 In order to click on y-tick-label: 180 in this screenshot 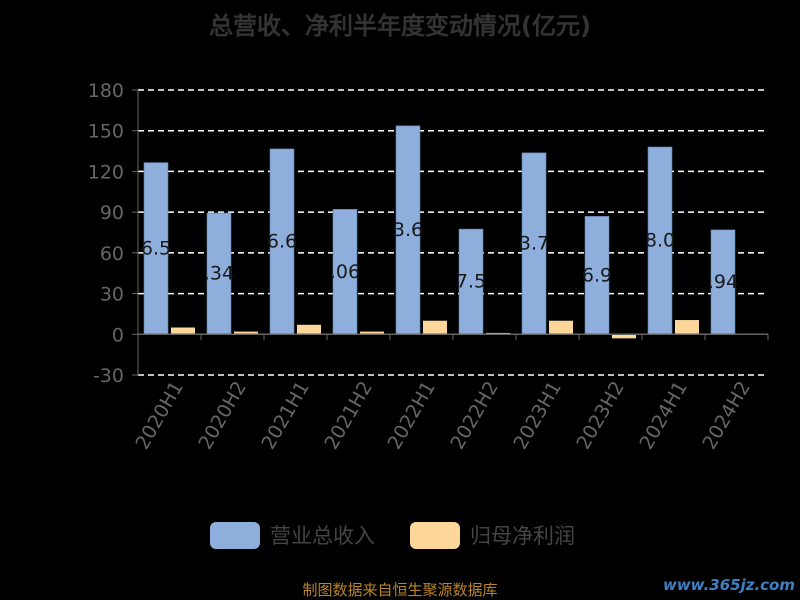, I will do `click(106, 91)`.